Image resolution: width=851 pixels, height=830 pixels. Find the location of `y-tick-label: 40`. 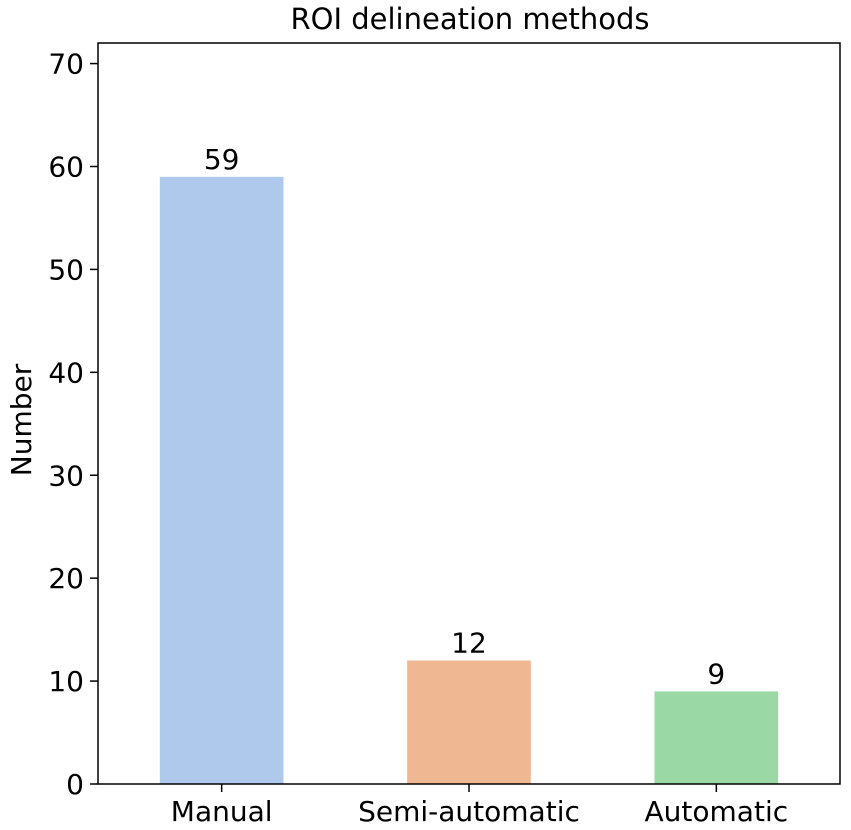

y-tick-label: 40 is located at coordinates (66, 372).